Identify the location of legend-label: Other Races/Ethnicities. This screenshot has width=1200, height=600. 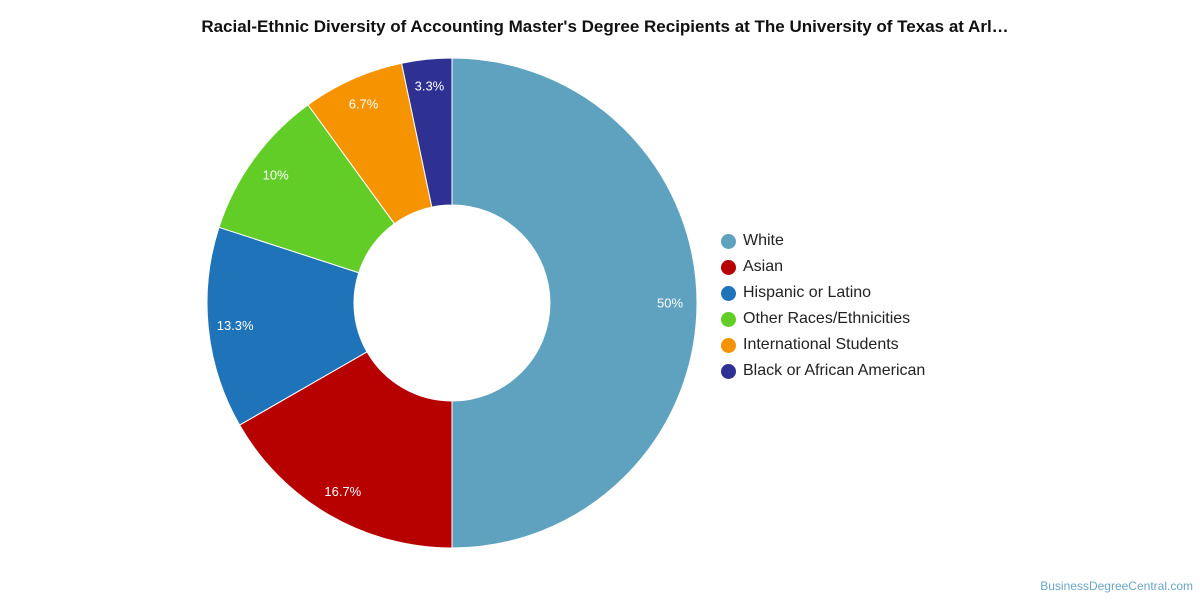
(827, 318).